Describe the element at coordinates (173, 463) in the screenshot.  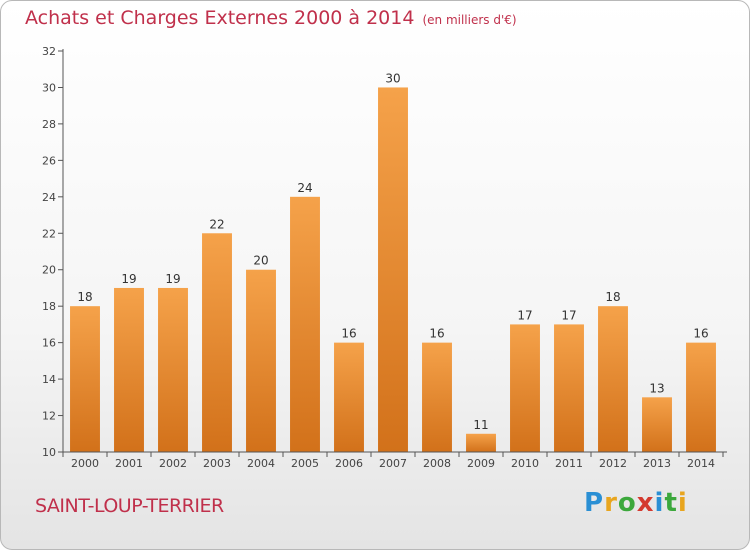
I see `x-tick-label: 2002` at that location.